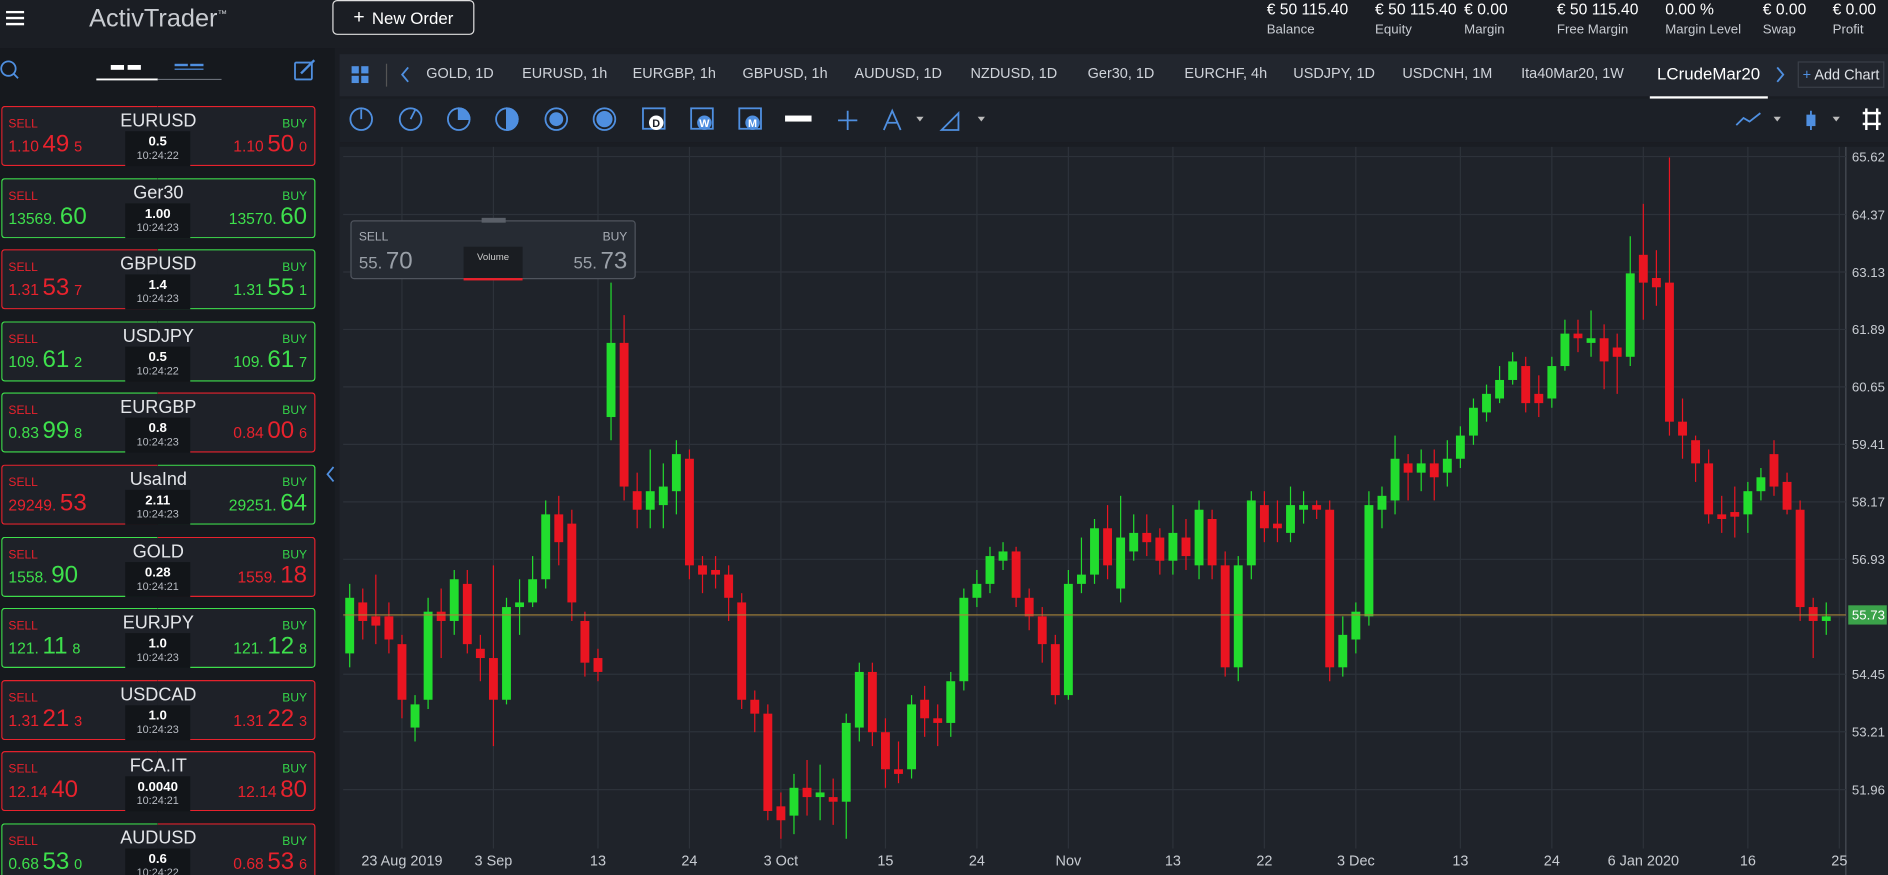  What do you see at coordinates (898, 73) in the screenshot?
I see `chart-tab: AUDUSD, 1D` at bounding box center [898, 73].